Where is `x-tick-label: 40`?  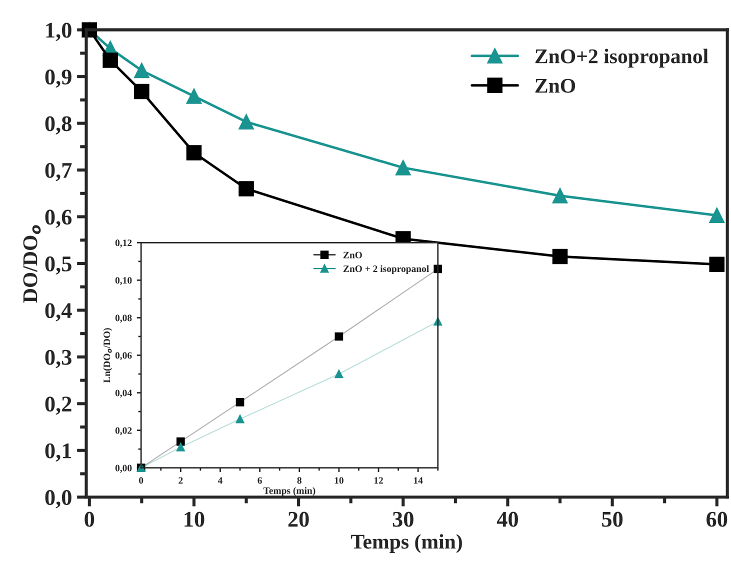 x-tick-label: 40 is located at coordinates (507, 519).